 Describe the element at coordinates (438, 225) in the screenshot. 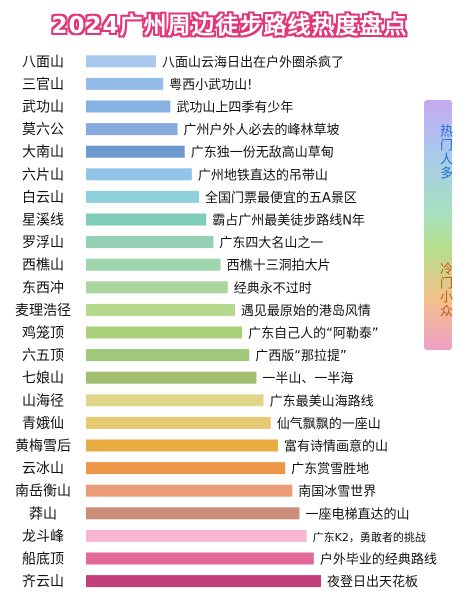

I see `legend-gradient-bar` at that location.